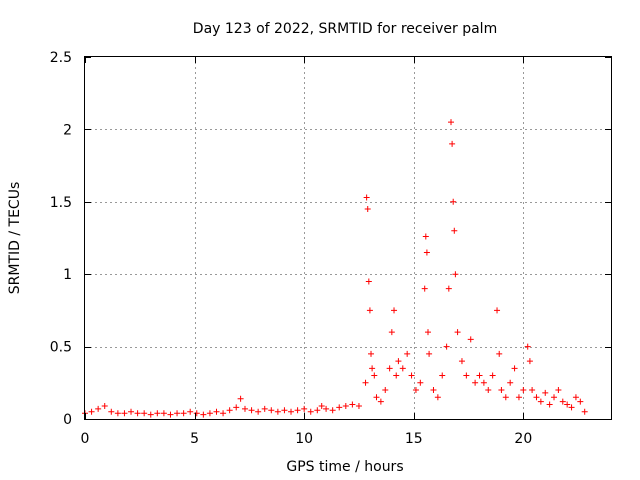 The width and height of the screenshot is (640, 480). What do you see at coordinates (85, 439) in the screenshot?
I see `x-tick-label: 0` at bounding box center [85, 439].